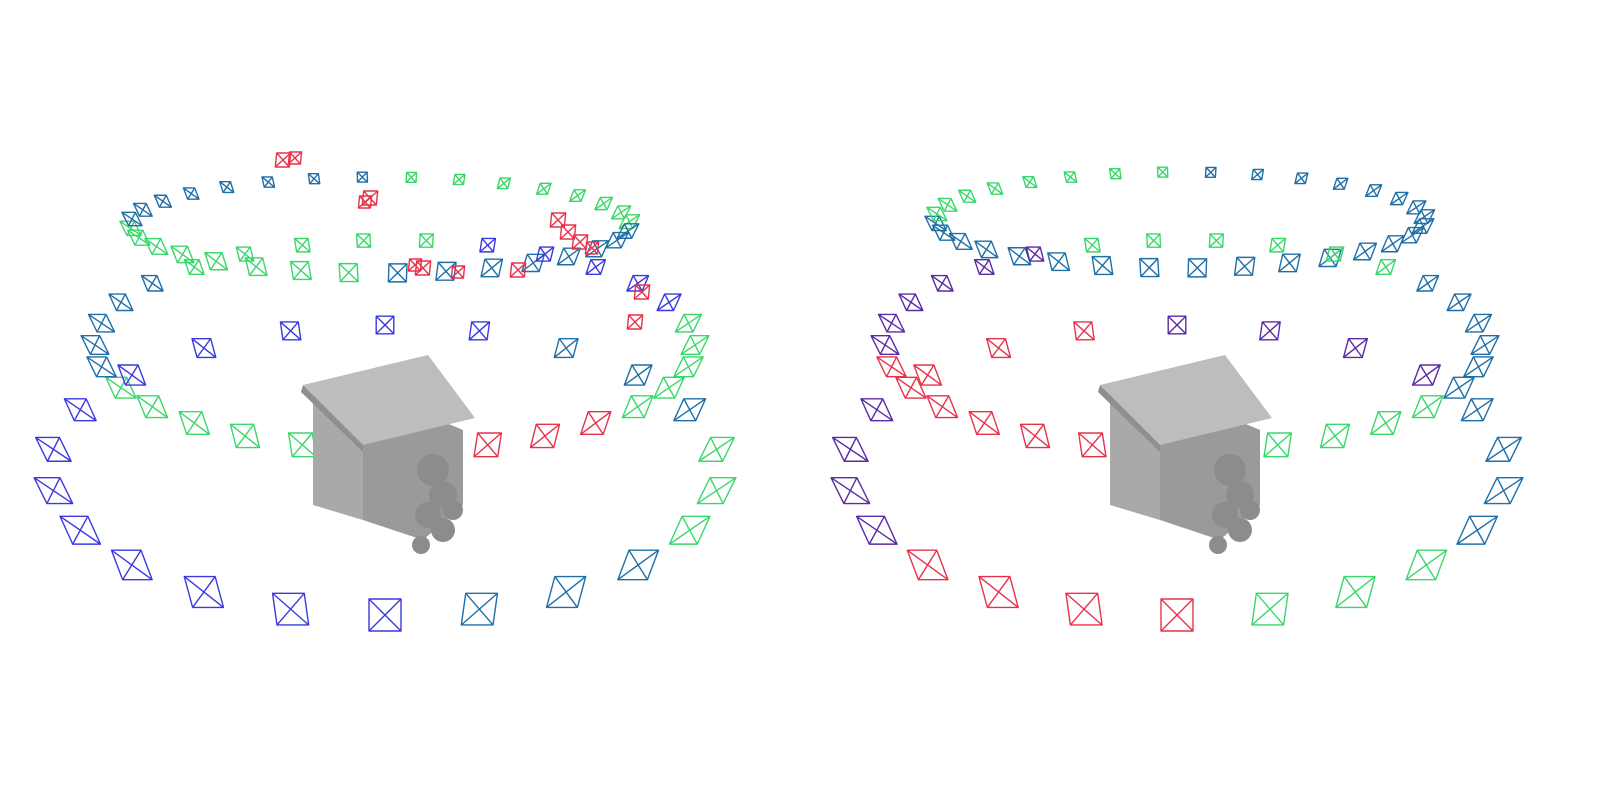 The image size is (1600, 800). What do you see at coordinates (1234, 504) in the screenshot?
I see `house-plants` at bounding box center [1234, 504].